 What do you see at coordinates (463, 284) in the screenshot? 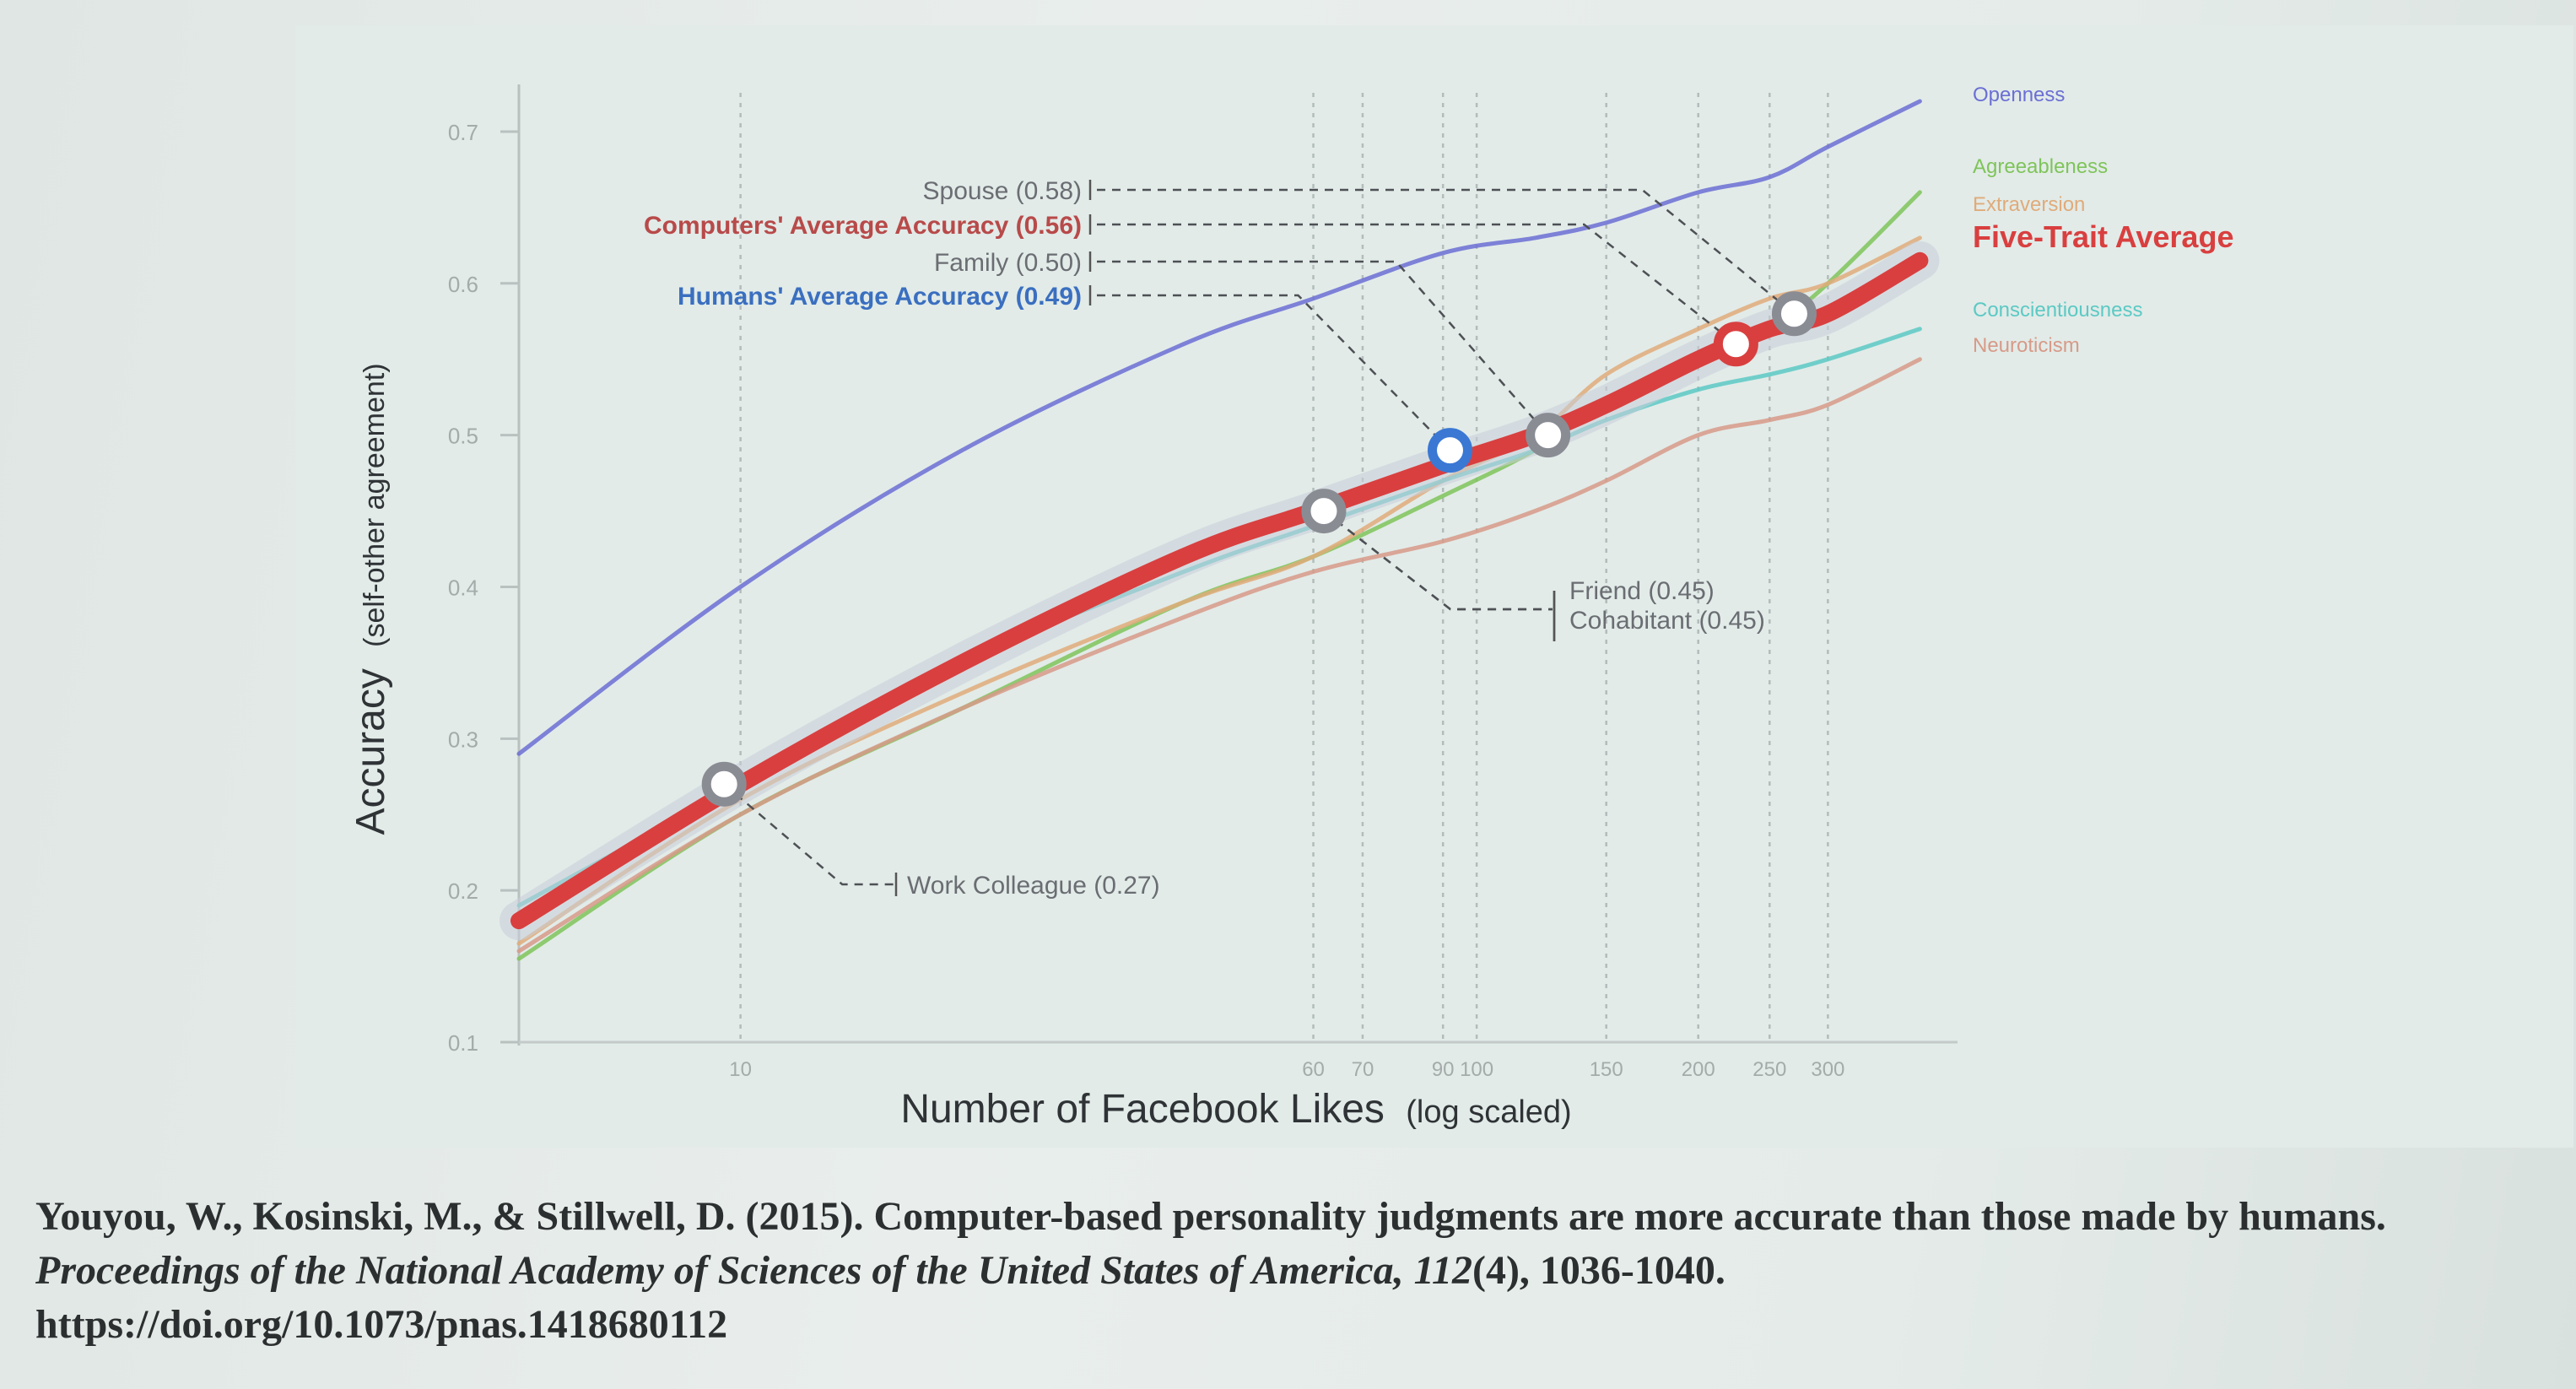
I see `y-tick-label: 0.6` at bounding box center [463, 284].